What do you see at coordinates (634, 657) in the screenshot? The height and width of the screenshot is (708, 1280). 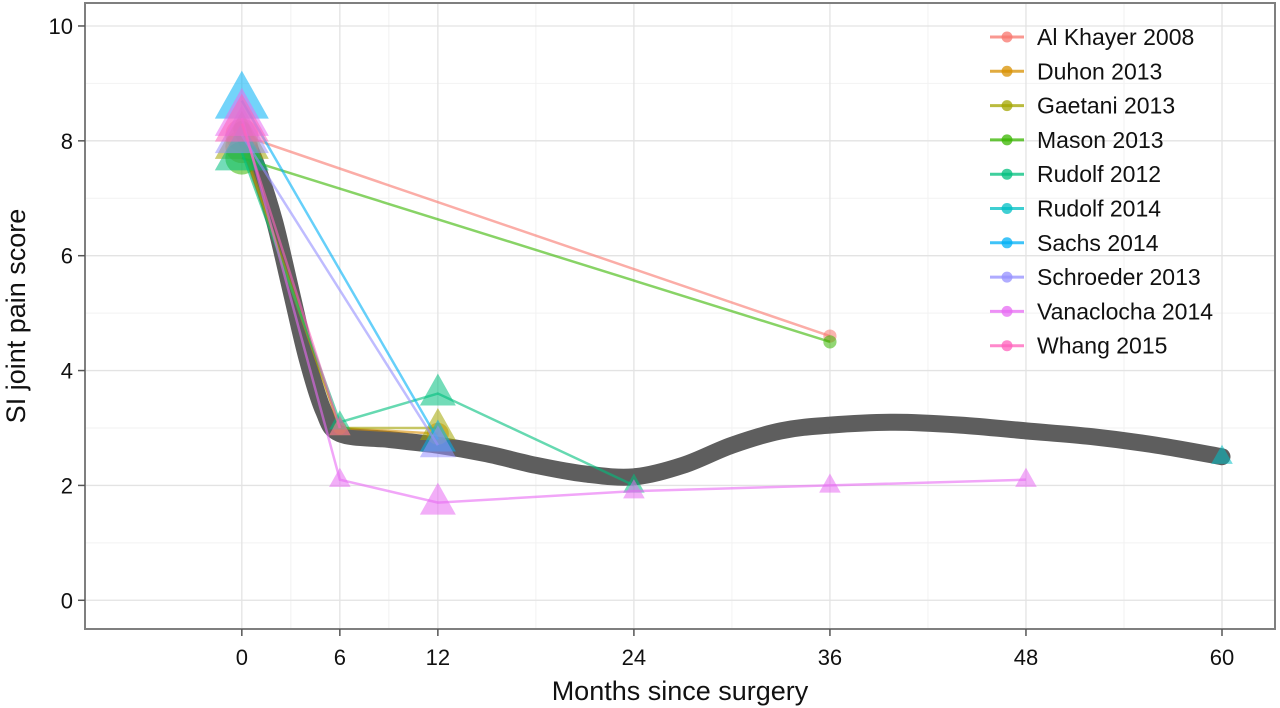 I see `x-tick-label: 24` at bounding box center [634, 657].